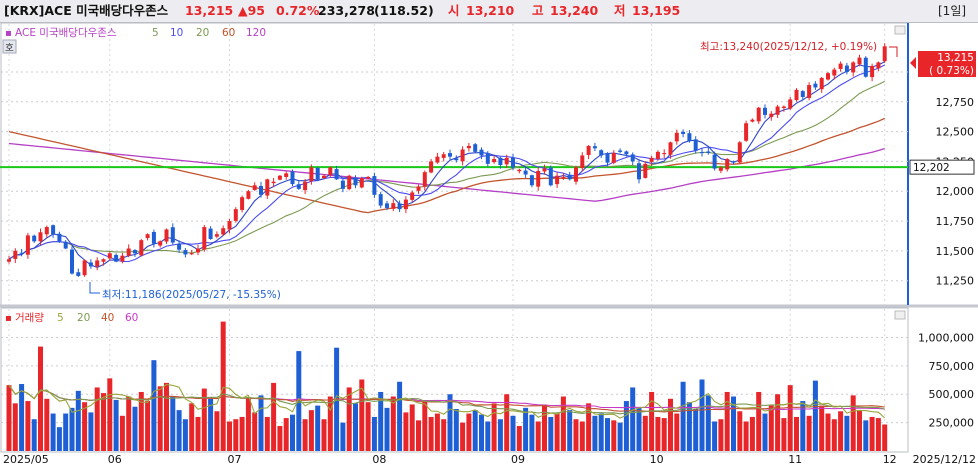  What do you see at coordinates (228, 33) in the screenshot?
I see `legend-ma60: 60` at bounding box center [228, 33].